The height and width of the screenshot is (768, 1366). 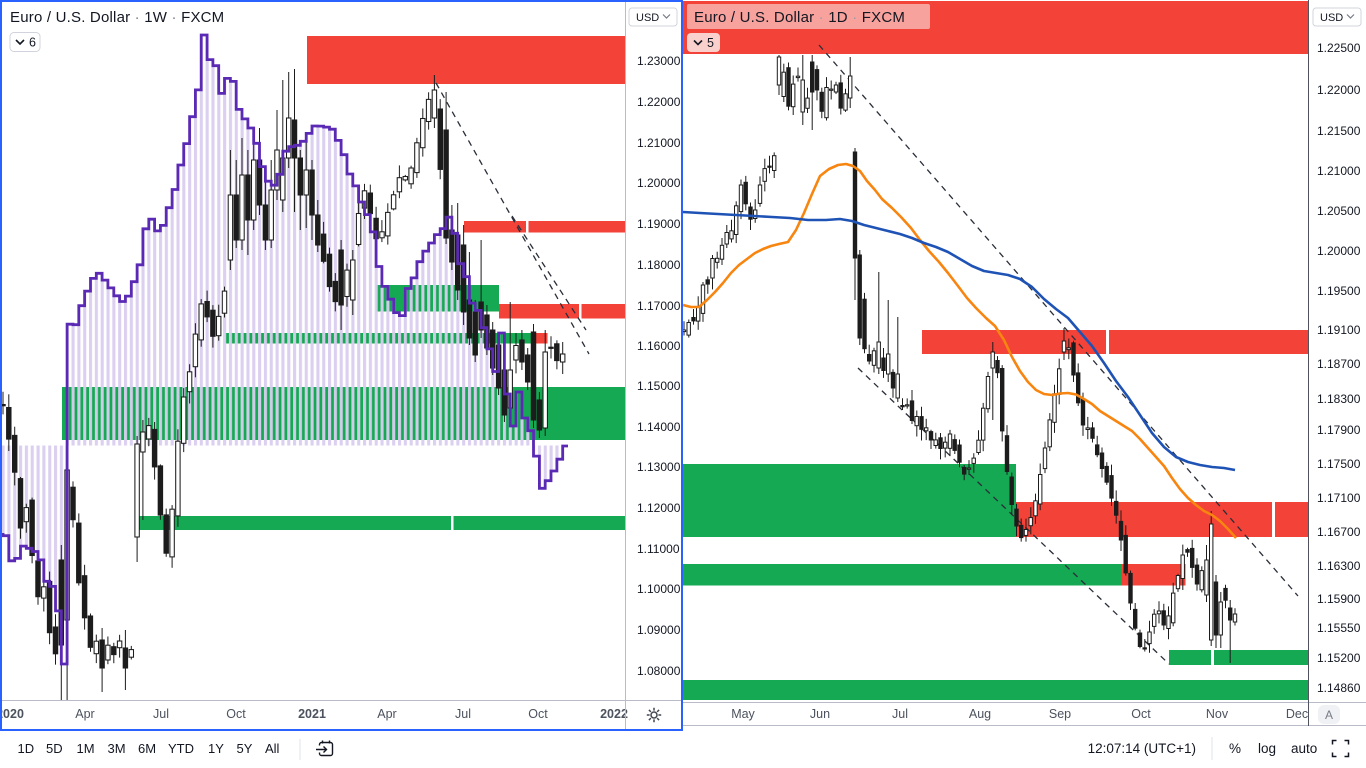 What do you see at coordinates (1339, 498) in the screenshot?
I see `svg-text: 1.17100` at bounding box center [1339, 498].